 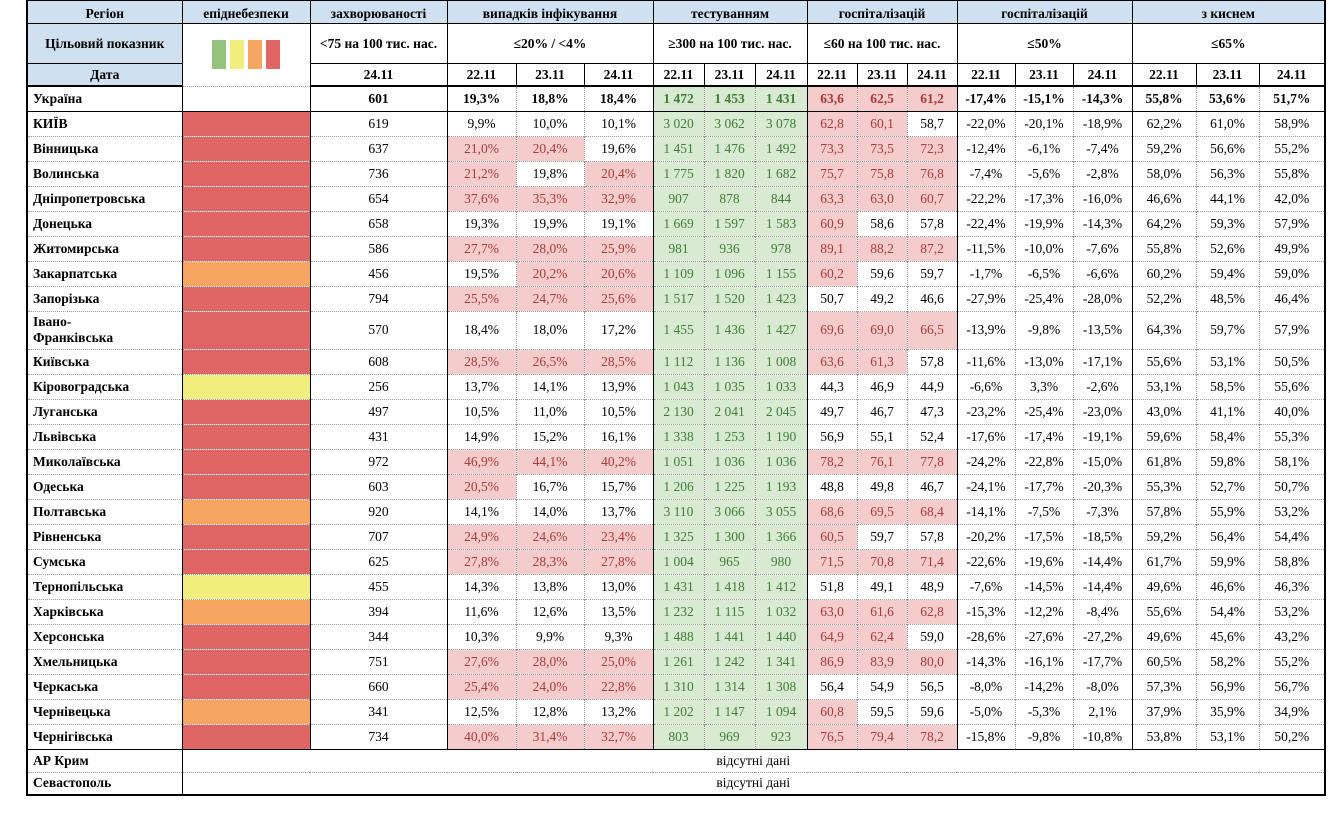 I want to click on incidence-value: 601, so click(x=379, y=98).